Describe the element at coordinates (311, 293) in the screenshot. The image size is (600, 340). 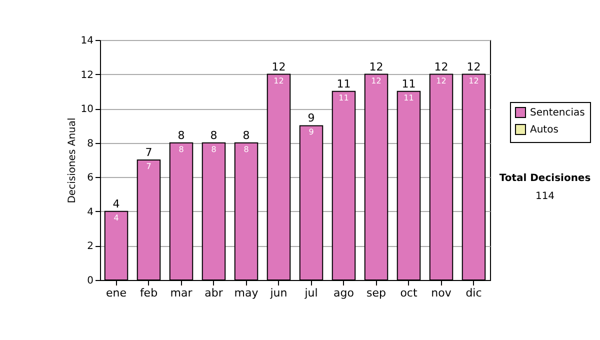
I see `x-tick-label: jul` at that location.